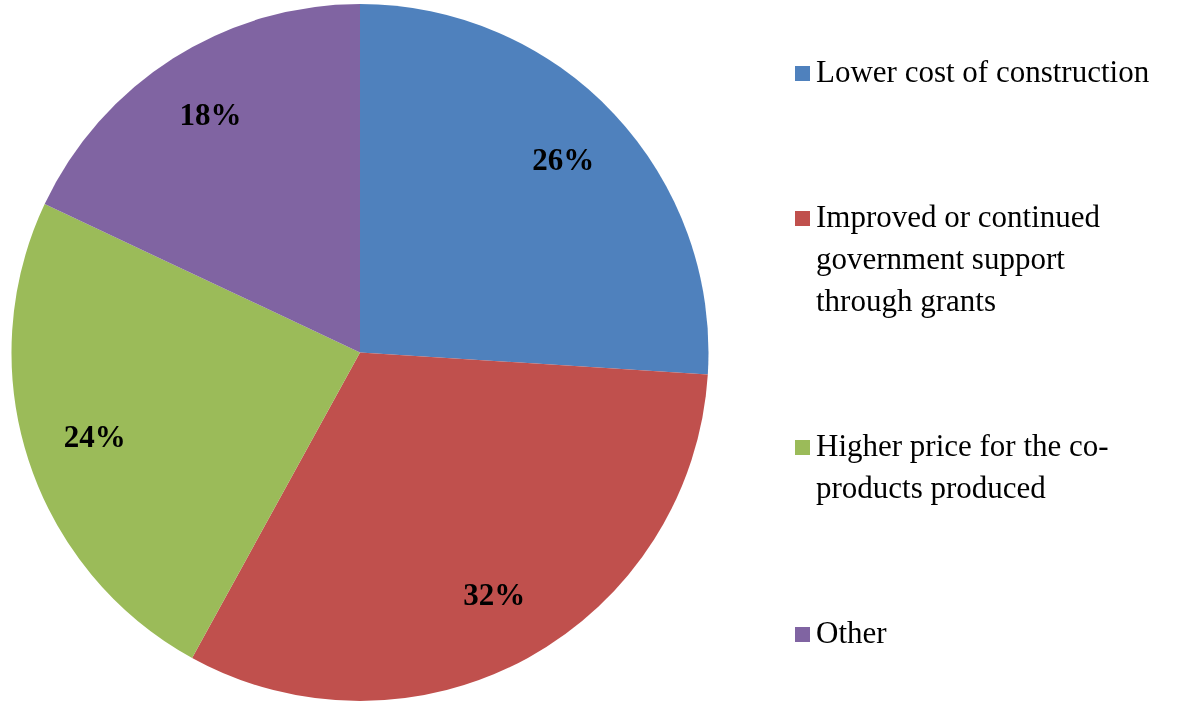  What do you see at coordinates (94, 436) in the screenshot?
I see `data-label: 24%` at bounding box center [94, 436].